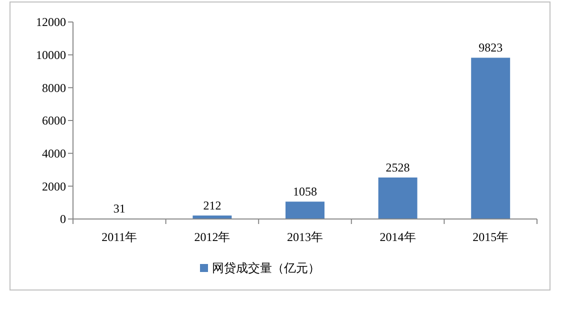 Image resolution: width=563 pixels, height=330 pixels. What do you see at coordinates (63, 219) in the screenshot?
I see `y-tick-label: 0` at bounding box center [63, 219].